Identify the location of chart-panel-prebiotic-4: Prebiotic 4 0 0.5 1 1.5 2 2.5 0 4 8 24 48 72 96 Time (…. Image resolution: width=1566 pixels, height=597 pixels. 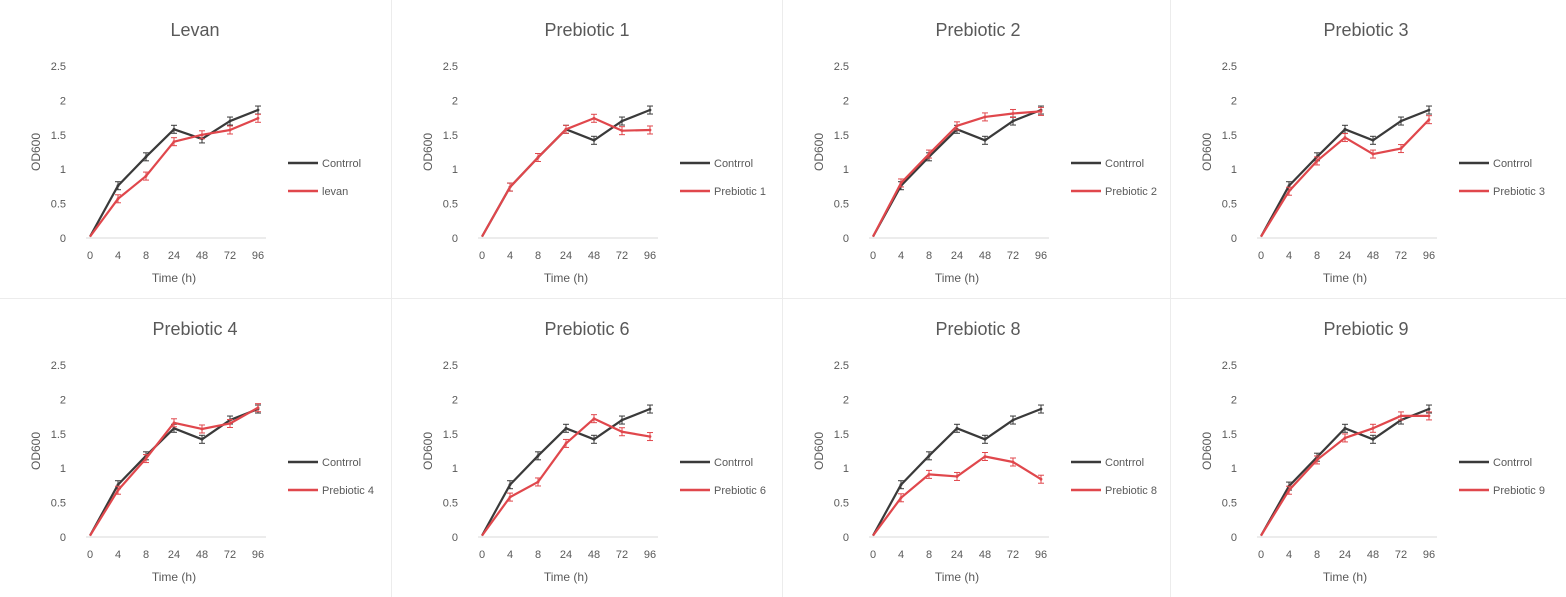
(195, 448).